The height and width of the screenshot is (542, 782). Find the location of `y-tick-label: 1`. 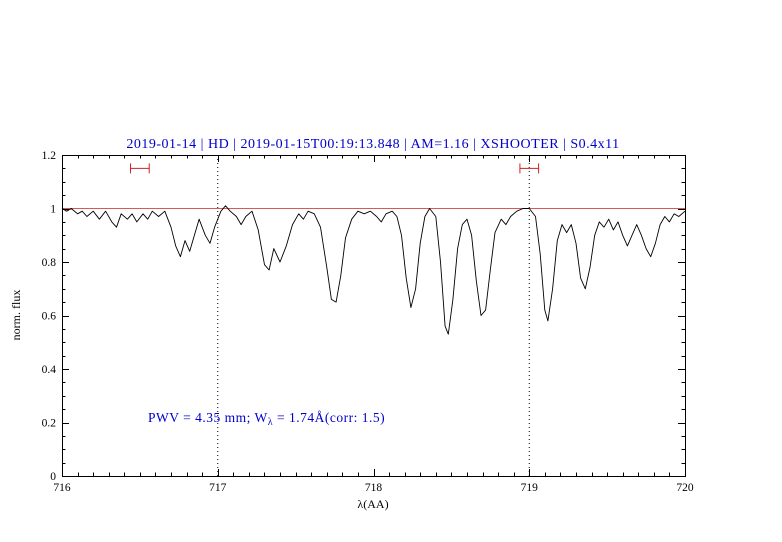

y-tick-label: 1 is located at coordinates (53, 210).